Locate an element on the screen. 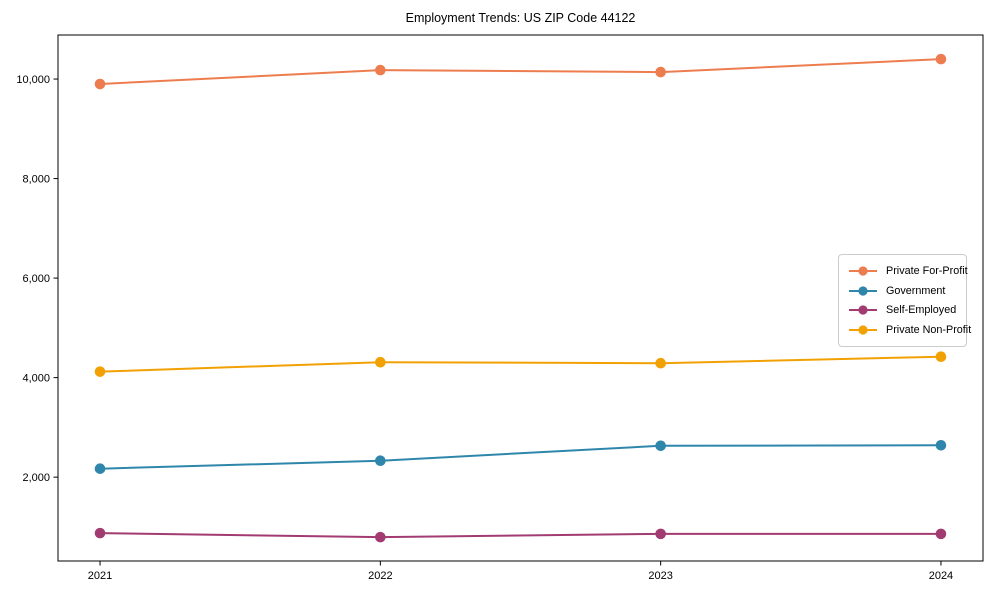 This screenshot has width=1000, height=600. y-tick-label: 10,000 is located at coordinates (33, 80).